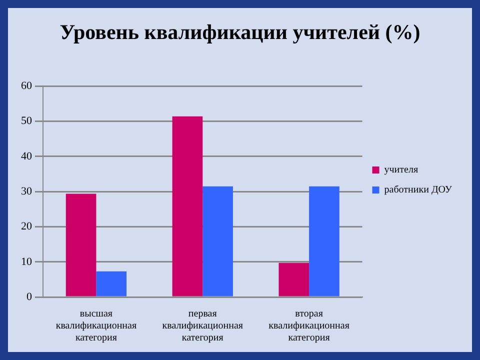  Describe the element at coordinates (26, 121) in the screenshot. I see `y-tick-label: 50` at that location.